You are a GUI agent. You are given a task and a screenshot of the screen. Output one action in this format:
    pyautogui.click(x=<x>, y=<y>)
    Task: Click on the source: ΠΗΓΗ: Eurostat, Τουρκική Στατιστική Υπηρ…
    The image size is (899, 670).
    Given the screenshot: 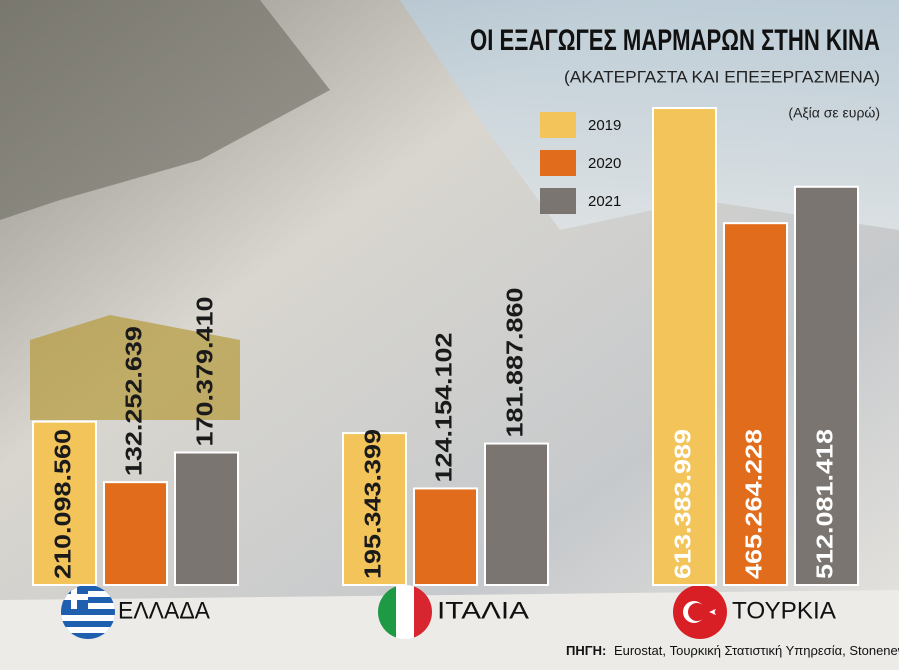 What is the action you would take?
    pyautogui.click(x=732, y=650)
    